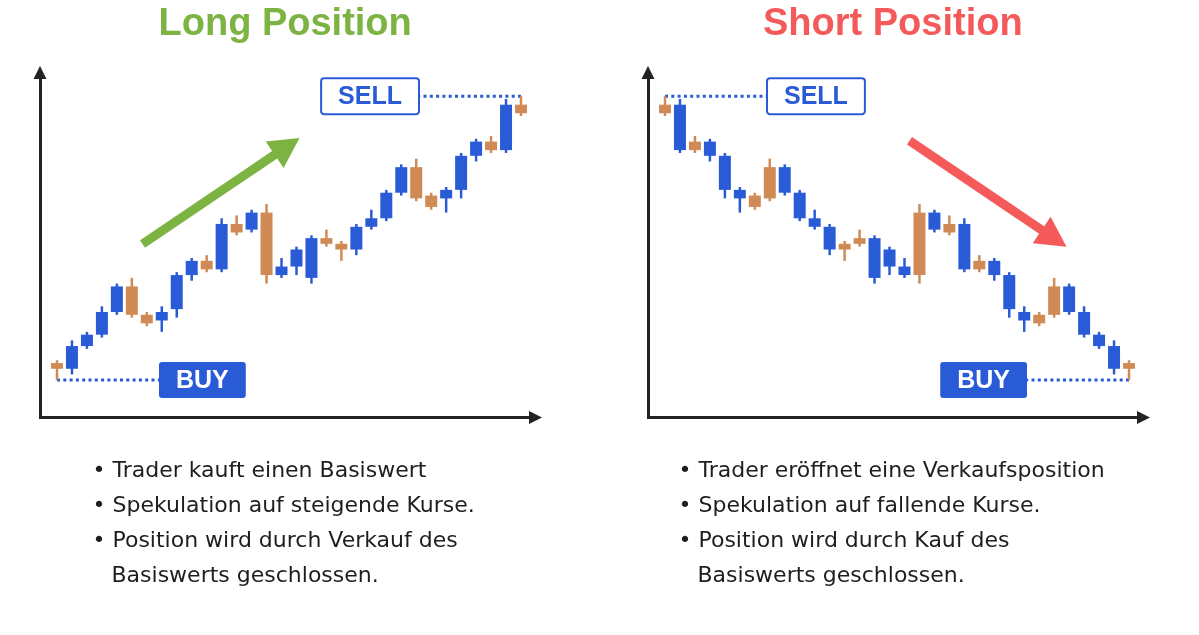  I want to click on text: • Trader kauft einen Basiswert, so click(260, 470).